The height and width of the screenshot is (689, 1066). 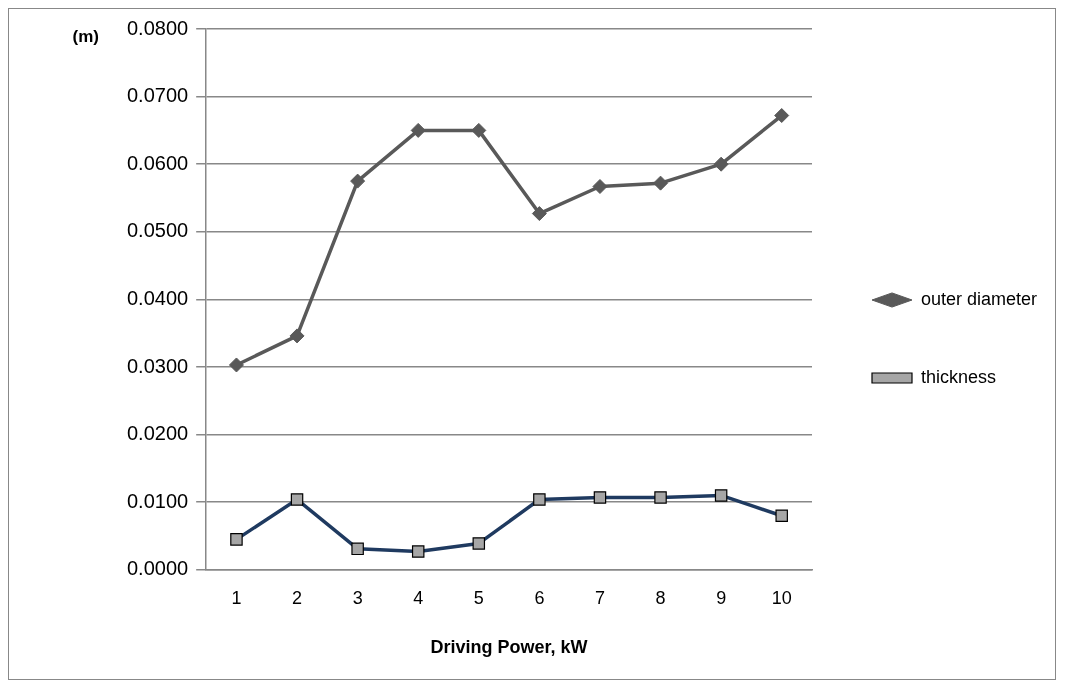 I want to click on y-tick-label: 0.0800, so click(x=158, y=27).